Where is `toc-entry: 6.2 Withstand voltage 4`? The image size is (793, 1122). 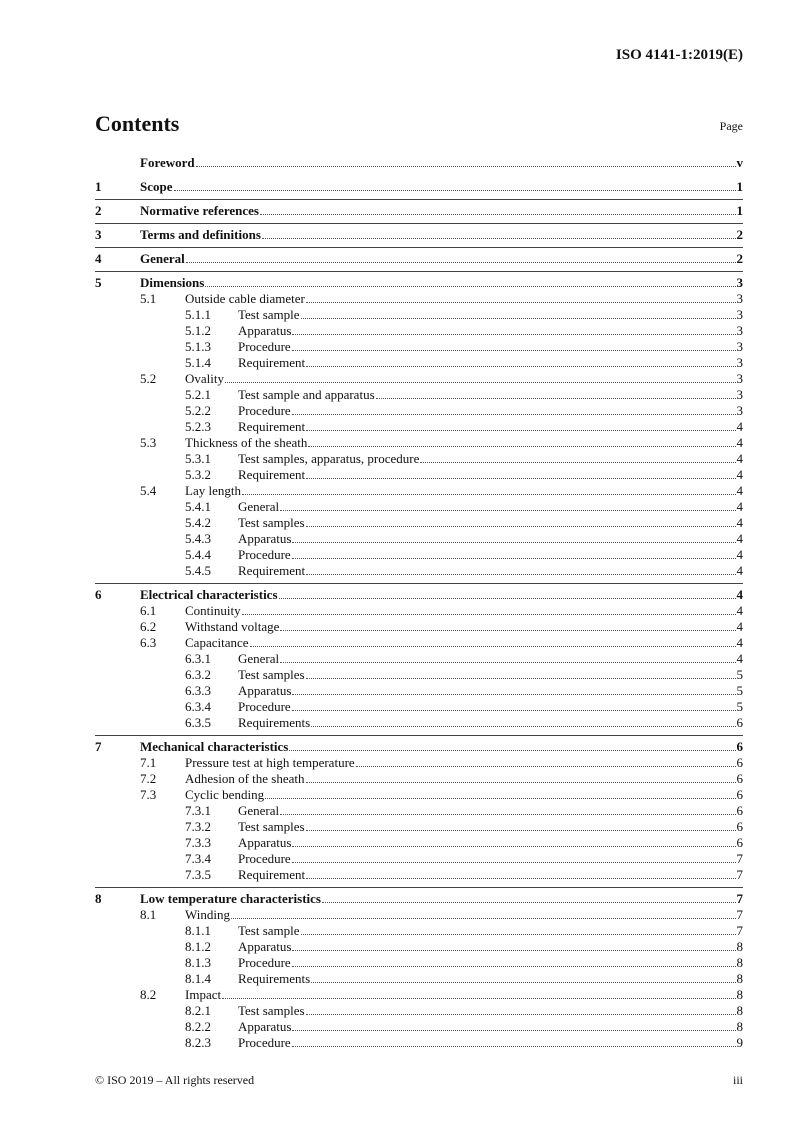
toc-entry: 6.2 Withstand voltage 4 is located at coordinates (419, 627).